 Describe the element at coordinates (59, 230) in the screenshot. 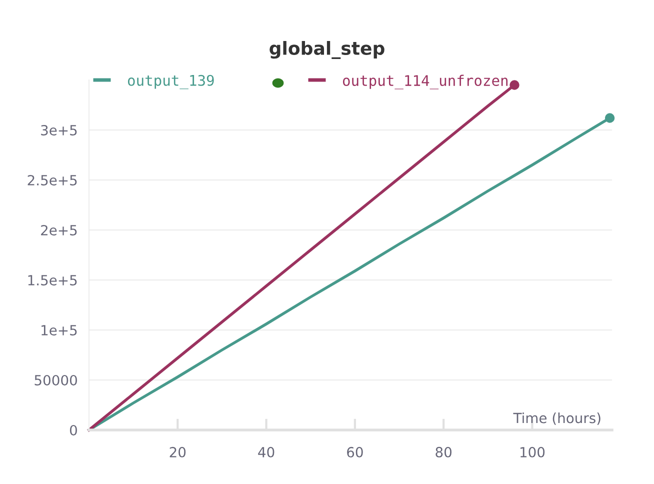

I see `y-tick-label: 2e+5` at that location.